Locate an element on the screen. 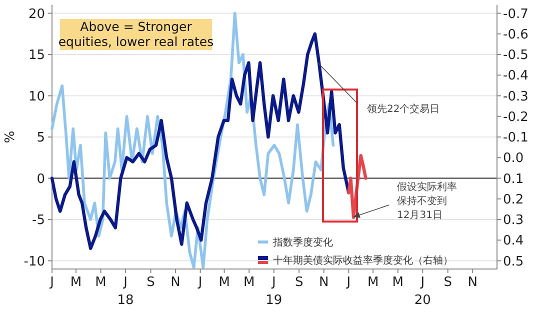 Image resolution: width=550 pixels, height=336 pixels. y2-tick-label: -0.1 is located at coordinates (515, 138).